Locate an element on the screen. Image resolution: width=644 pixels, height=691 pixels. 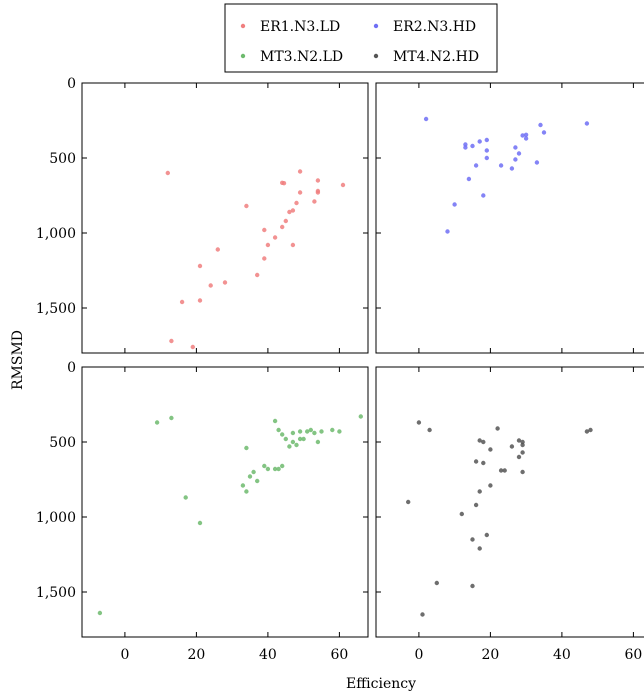
x-tick-label: 20 is located at coordinates (490, 655).